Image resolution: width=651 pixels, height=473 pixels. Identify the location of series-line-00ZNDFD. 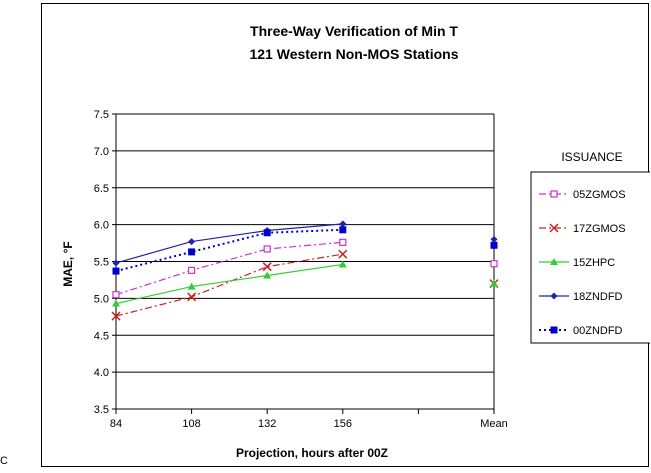
(229, 250).